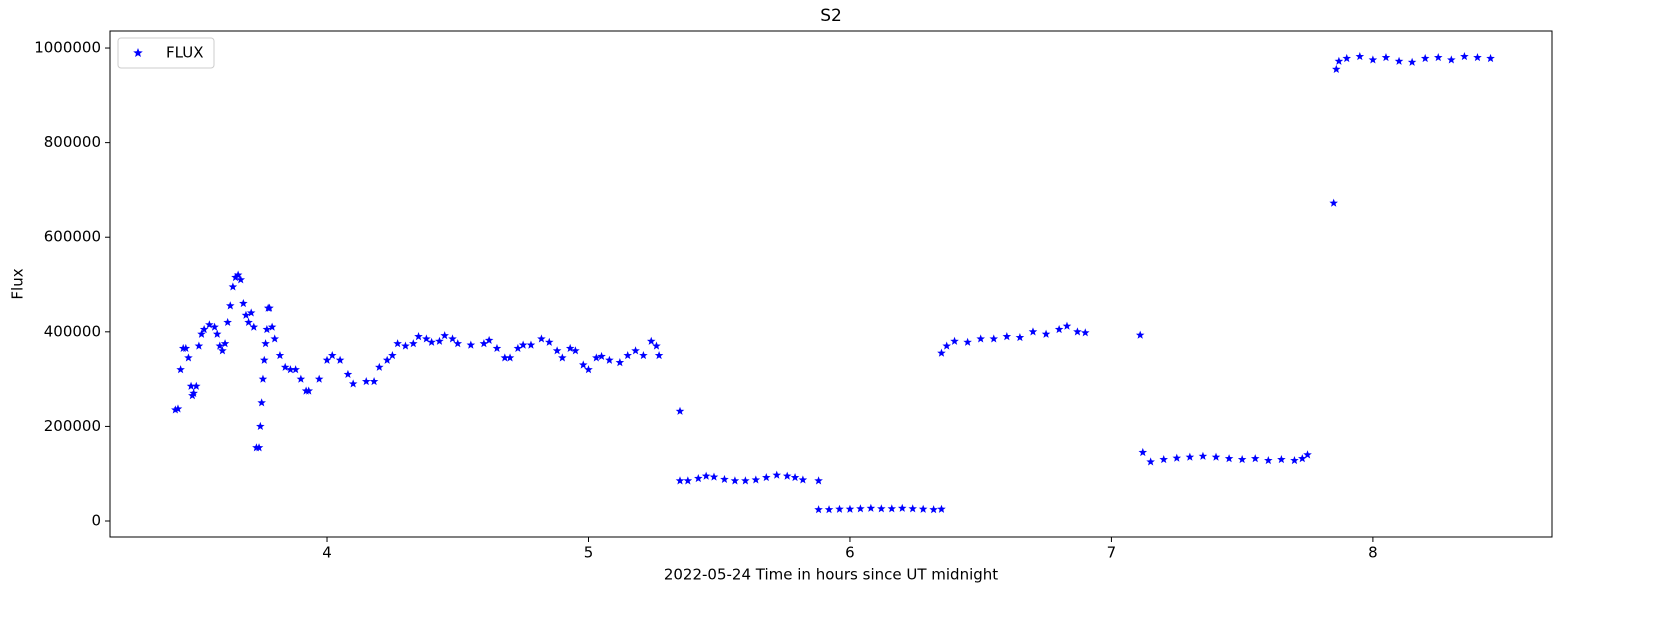 This screenshot has width=1680, height=633. I want to click on chart-title: S2, so click(831, 16).